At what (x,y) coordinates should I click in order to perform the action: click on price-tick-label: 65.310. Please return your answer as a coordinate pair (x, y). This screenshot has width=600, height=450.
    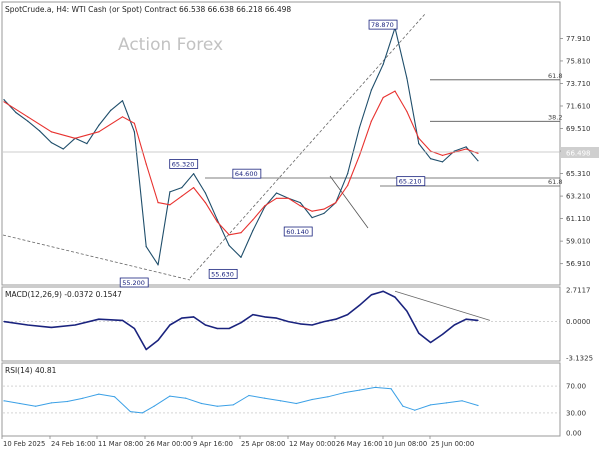
    Looking at the image, I should click on (578, 174).